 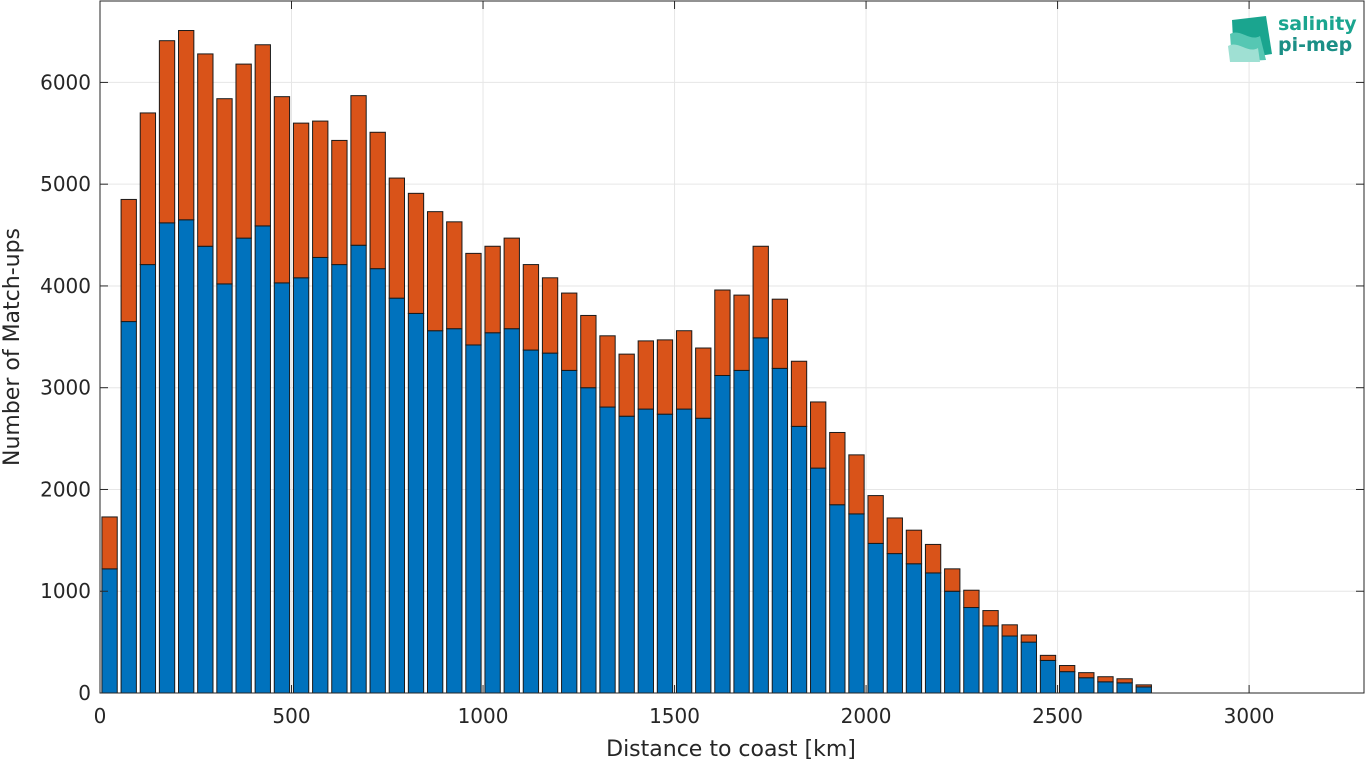 I want to click on x-tick-label: 2000, so click(x=866, y=716).